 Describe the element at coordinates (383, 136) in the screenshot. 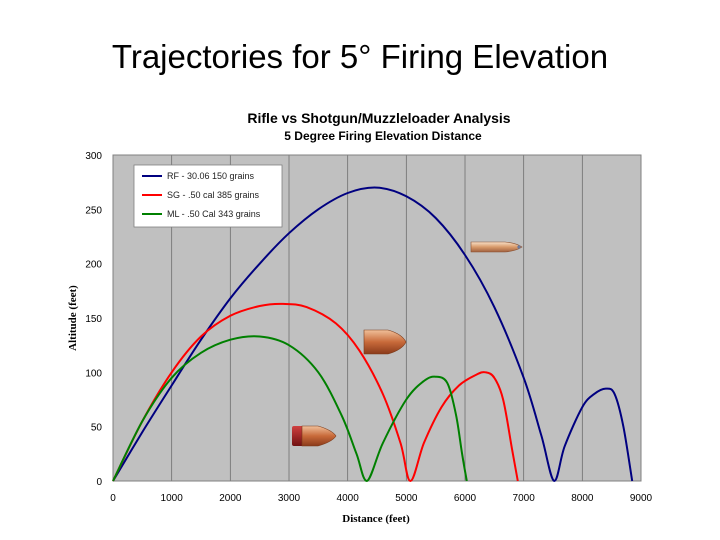

I see `chart-subtitle: 5 Degree Firing Elevation Distance` at that location.